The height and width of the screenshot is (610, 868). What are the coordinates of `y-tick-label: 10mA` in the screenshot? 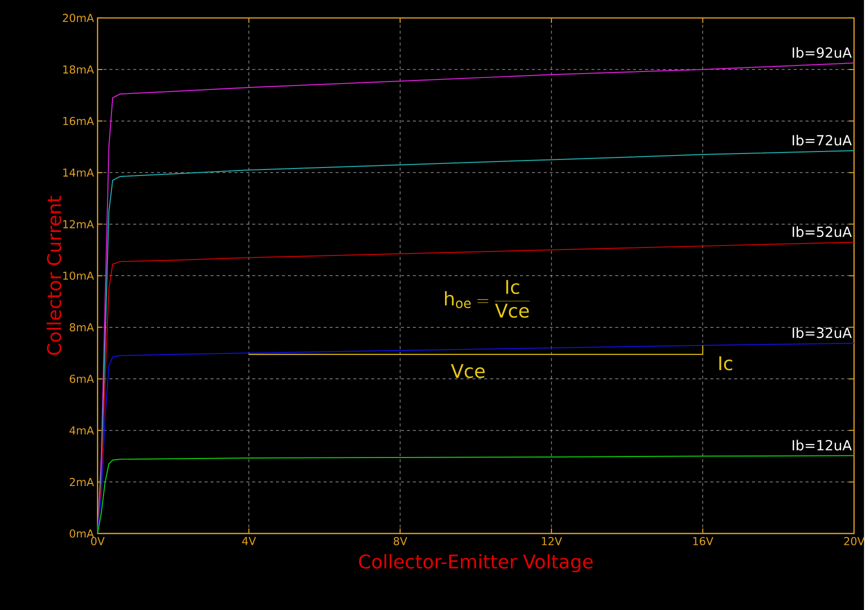 It's located at (78, 276).